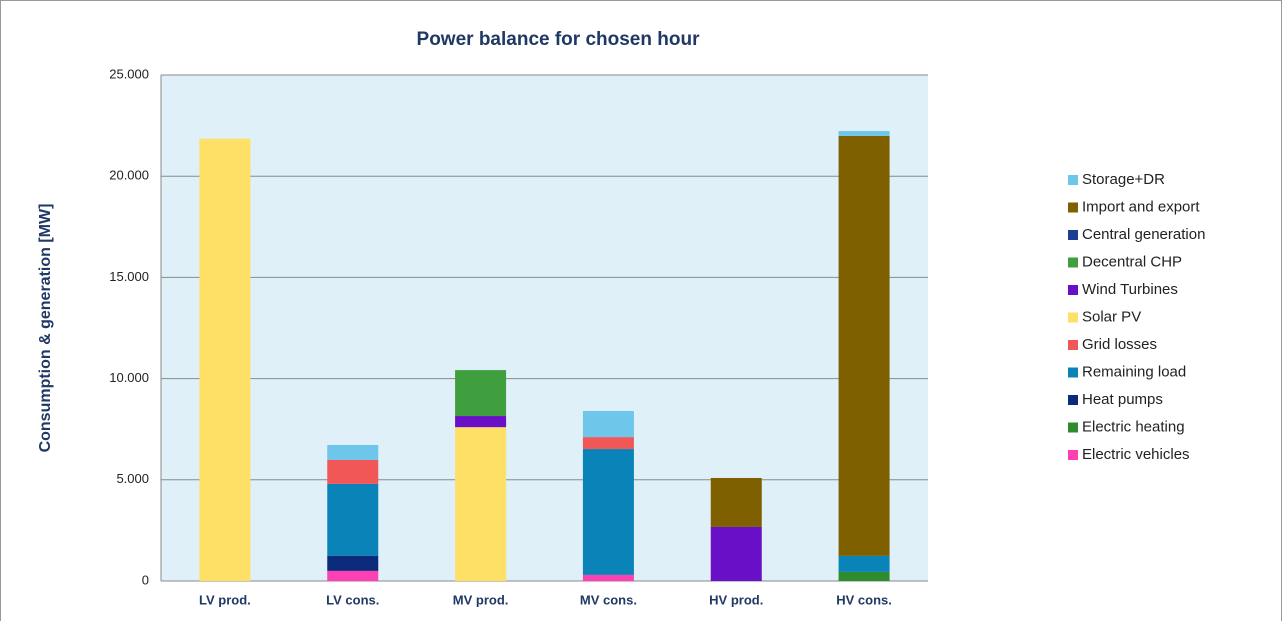  I want to click on y-axis-label: Consumption & generation [MW], so click(45, 328).